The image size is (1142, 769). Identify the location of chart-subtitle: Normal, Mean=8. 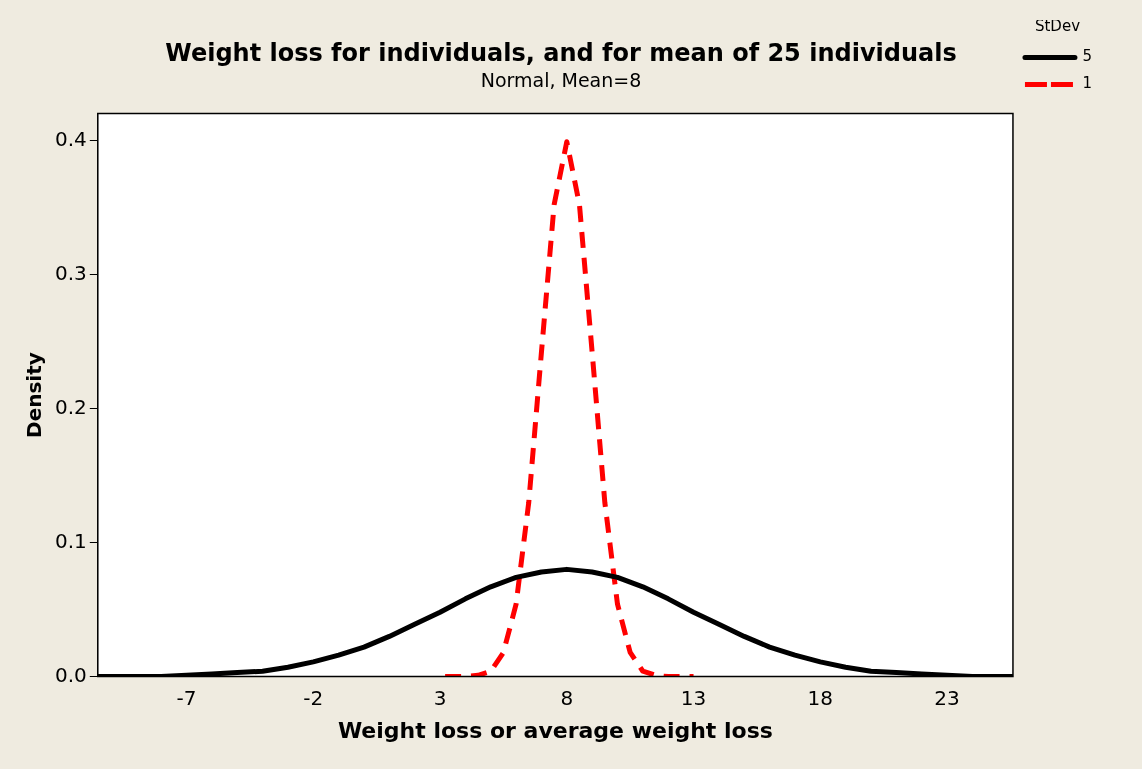
(561, 80).